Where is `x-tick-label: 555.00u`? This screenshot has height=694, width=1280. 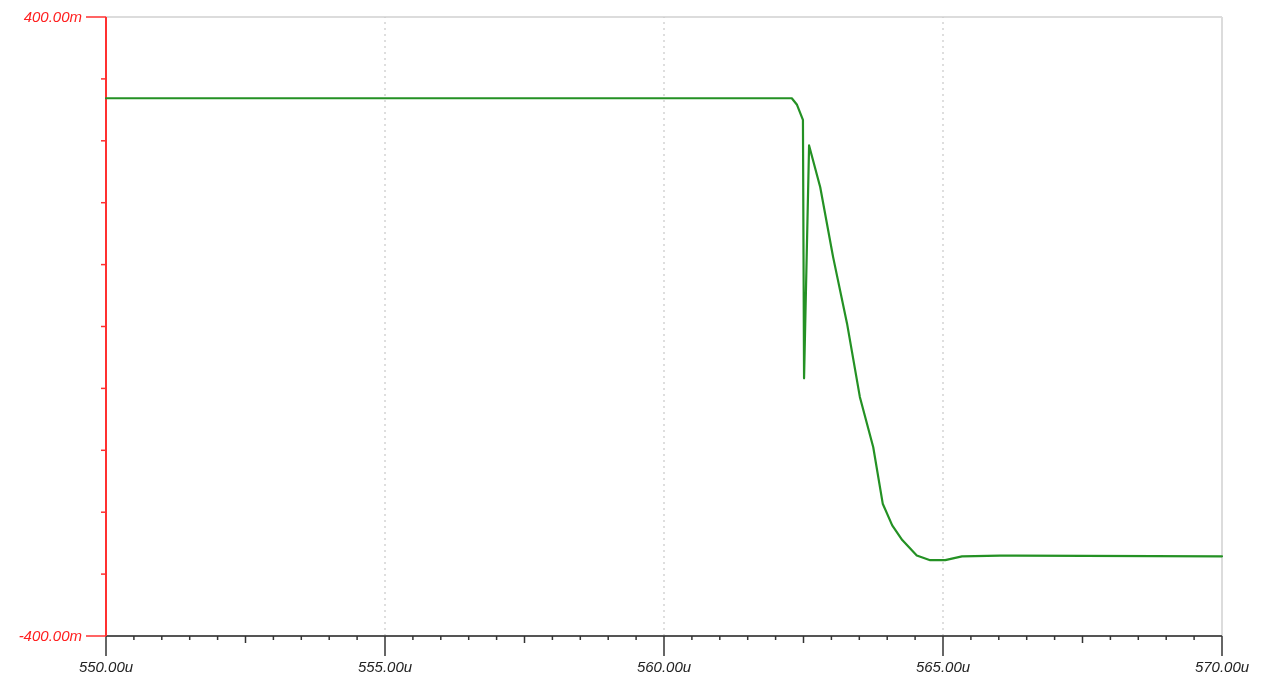
x-tick-label: 555.00u is located at coordinates (385, 666).